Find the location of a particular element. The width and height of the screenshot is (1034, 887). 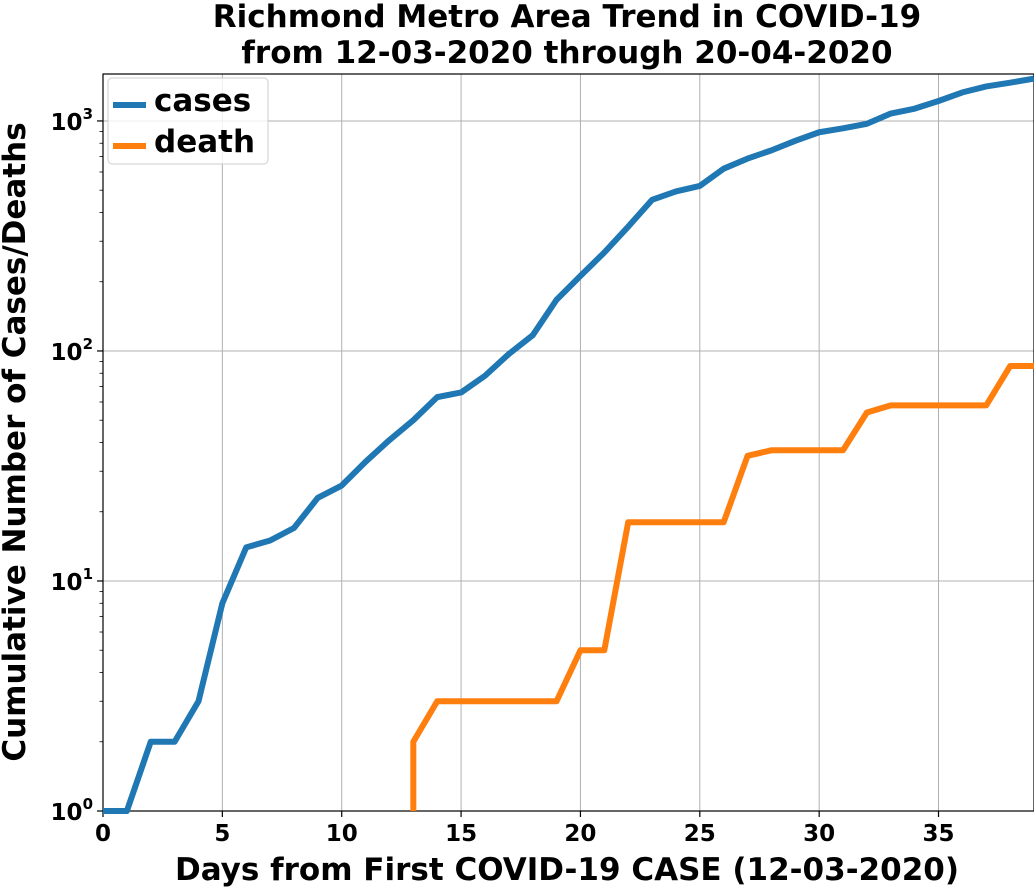

legend-label-death: death is located at coordinates (204, 142).